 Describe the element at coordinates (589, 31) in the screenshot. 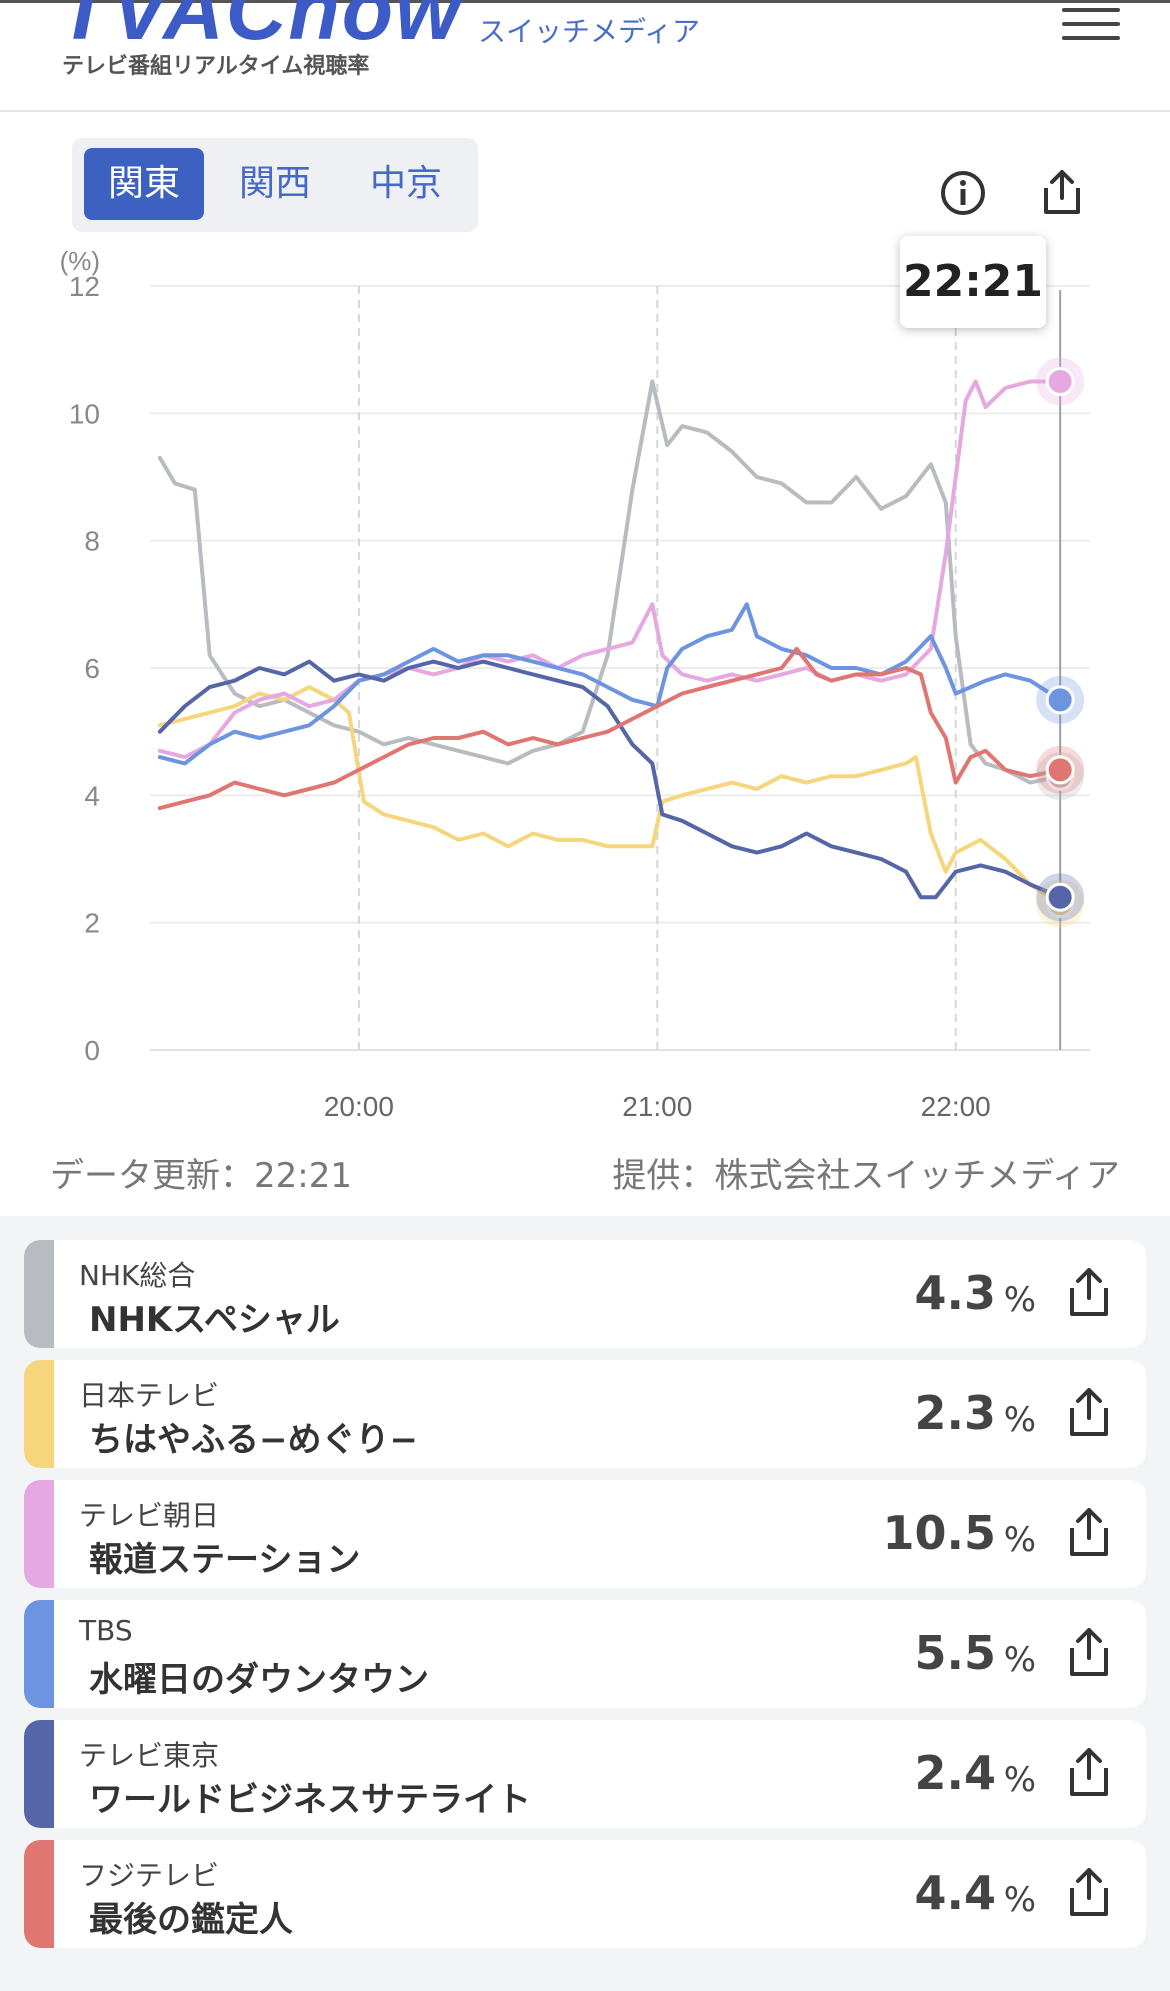

I see `brand-link: スイッチメディア` at that location.